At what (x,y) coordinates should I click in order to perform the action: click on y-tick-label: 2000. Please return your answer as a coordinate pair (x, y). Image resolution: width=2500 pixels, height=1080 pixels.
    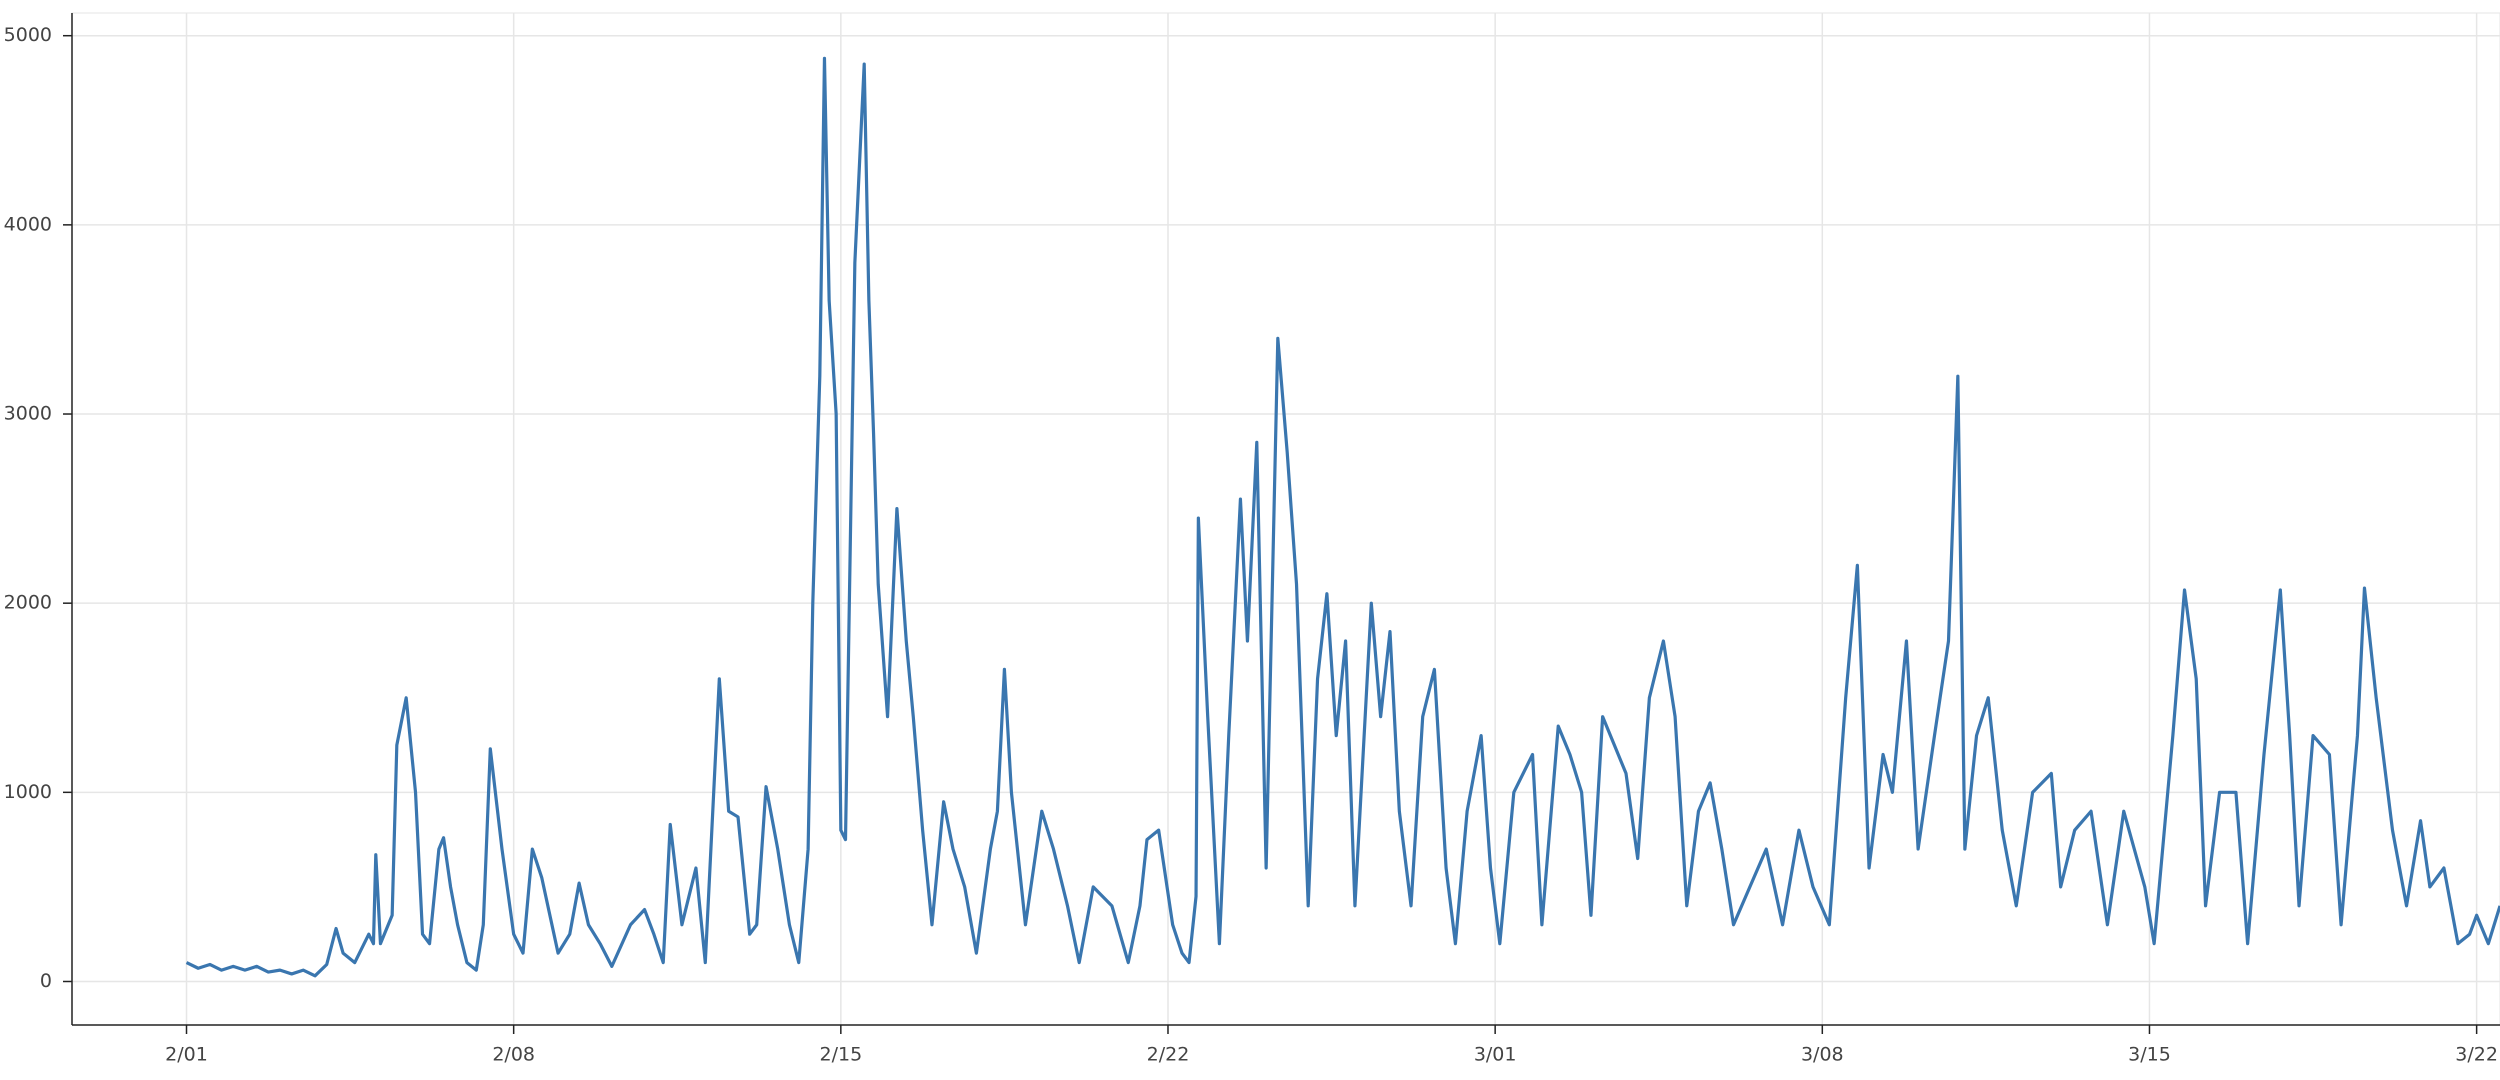
    Looking at the image, I should click on (28, 603).